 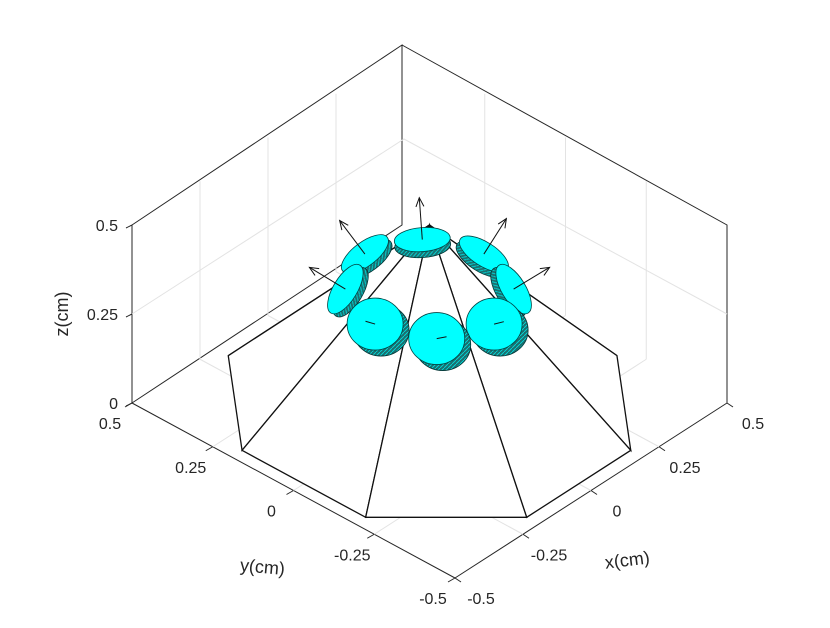 What do you see at coordinates (62, 314) in the screenshot?
I see `z-axis-label: z(cm)` at bounding box center [62, 314].